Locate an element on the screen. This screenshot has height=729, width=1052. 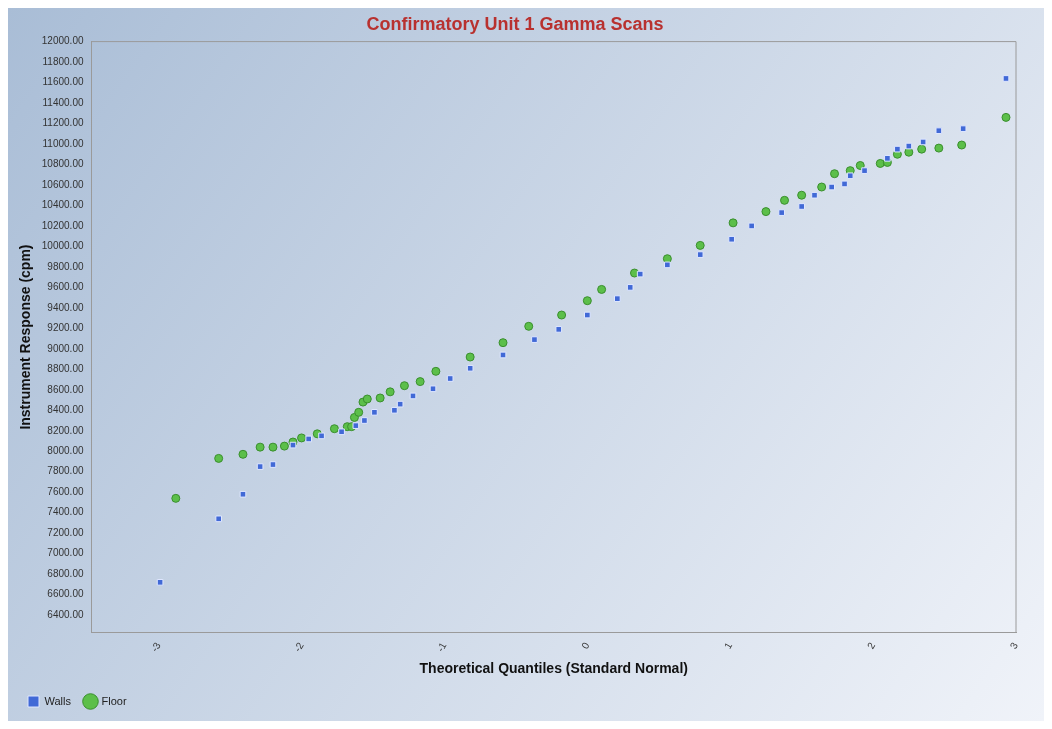
y-tick-label: 8000.00 is located at coordinates (65, 450).